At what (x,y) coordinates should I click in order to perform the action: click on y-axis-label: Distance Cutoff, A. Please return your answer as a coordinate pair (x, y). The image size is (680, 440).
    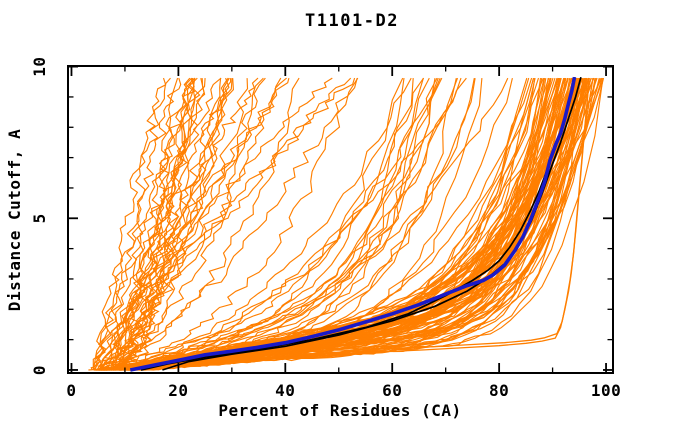
    Looking at the image, I should click on (14, 220).